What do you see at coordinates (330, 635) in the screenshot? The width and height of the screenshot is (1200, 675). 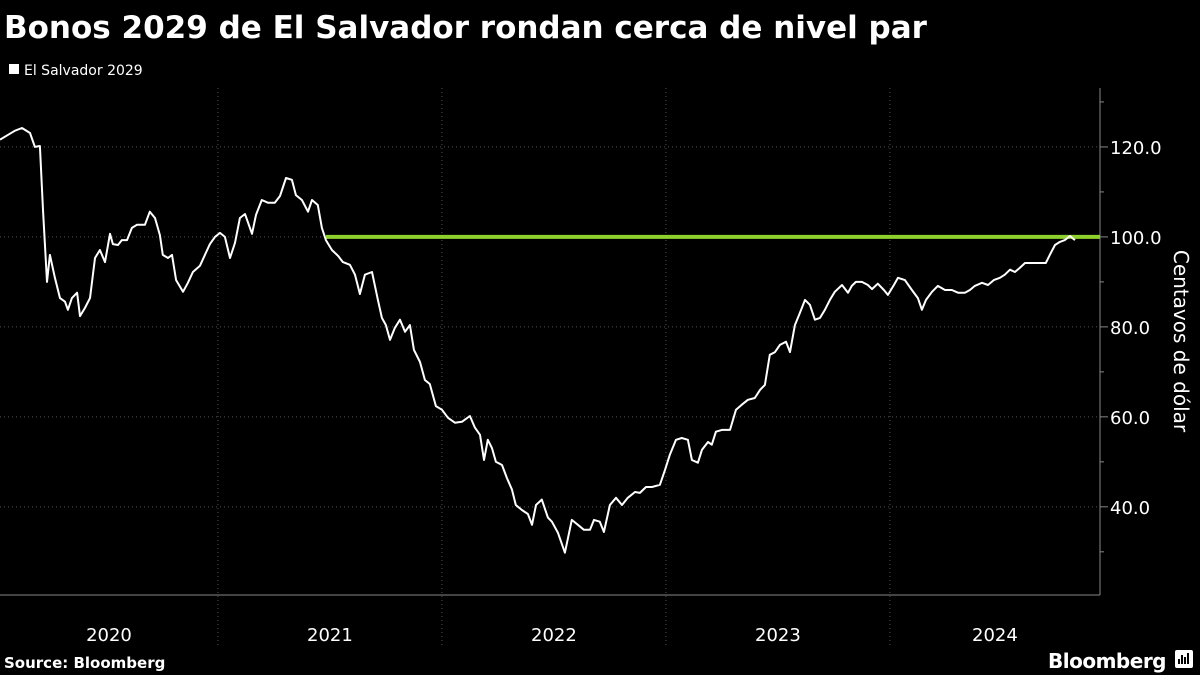 I see `x-tick-label: 2021` at bounding box center [330, 635].